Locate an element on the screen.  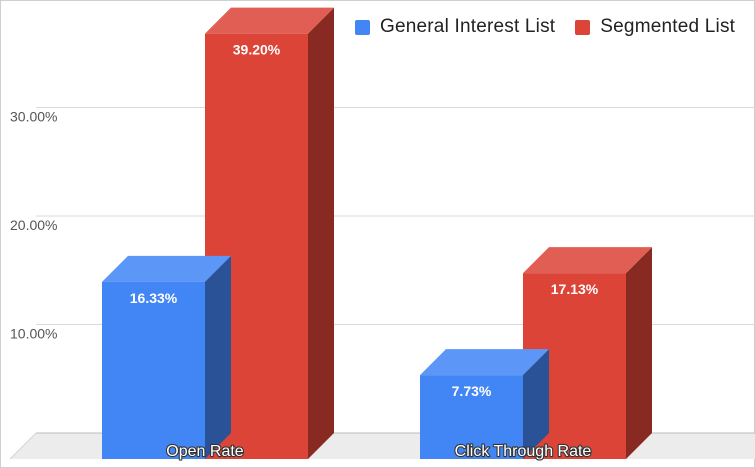
y-tick-label: 20.00% is located at coordinates (33, 225).